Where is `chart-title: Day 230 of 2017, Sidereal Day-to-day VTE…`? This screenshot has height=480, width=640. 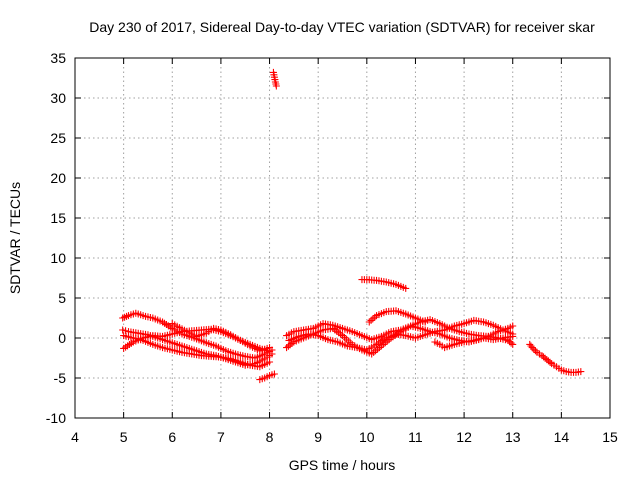 chart-title: Day 230 of 2017, Sidereal Day-to-day VTE… is located at coordinates (342, 27).